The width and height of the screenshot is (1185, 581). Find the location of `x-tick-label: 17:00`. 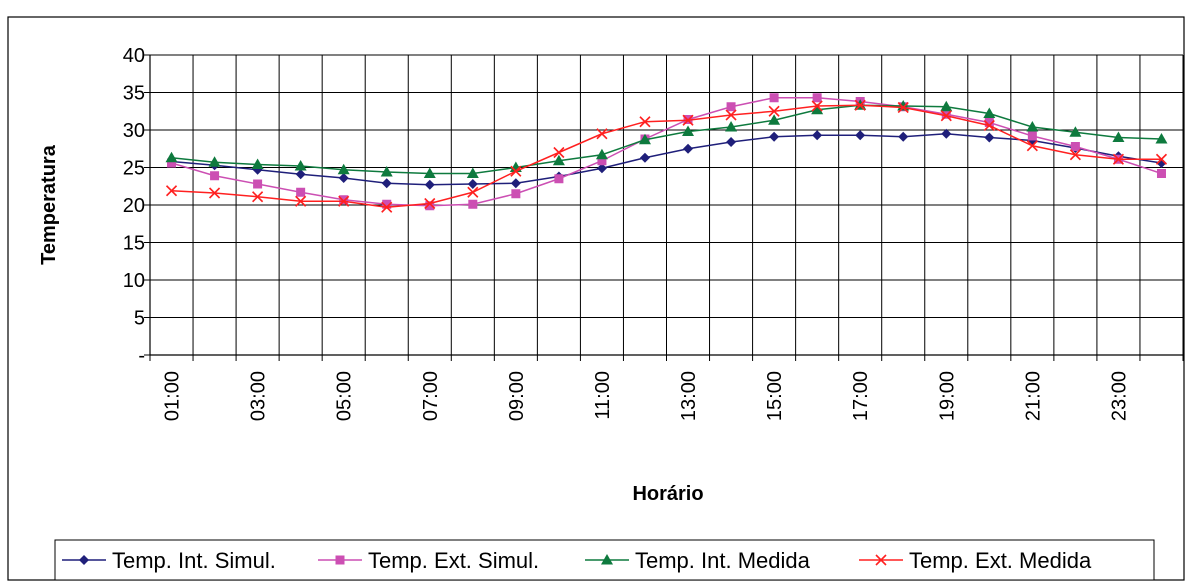

x-tick-label: 17:00 is located at coordinates (861, 396).